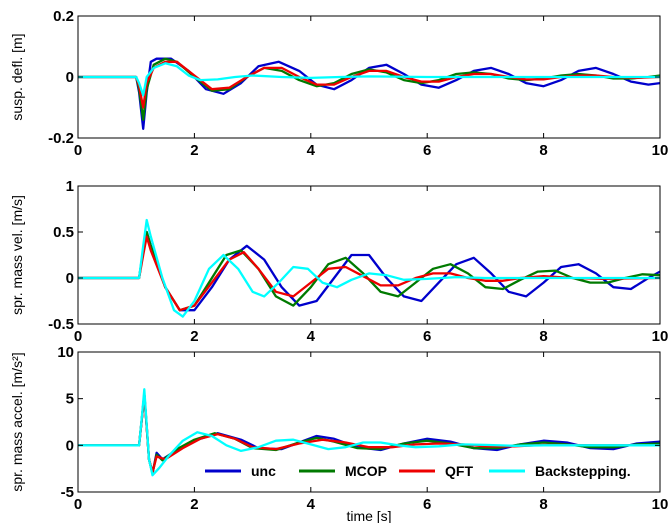  I want to click on legend-label: Backstepping., so click(583, 471).